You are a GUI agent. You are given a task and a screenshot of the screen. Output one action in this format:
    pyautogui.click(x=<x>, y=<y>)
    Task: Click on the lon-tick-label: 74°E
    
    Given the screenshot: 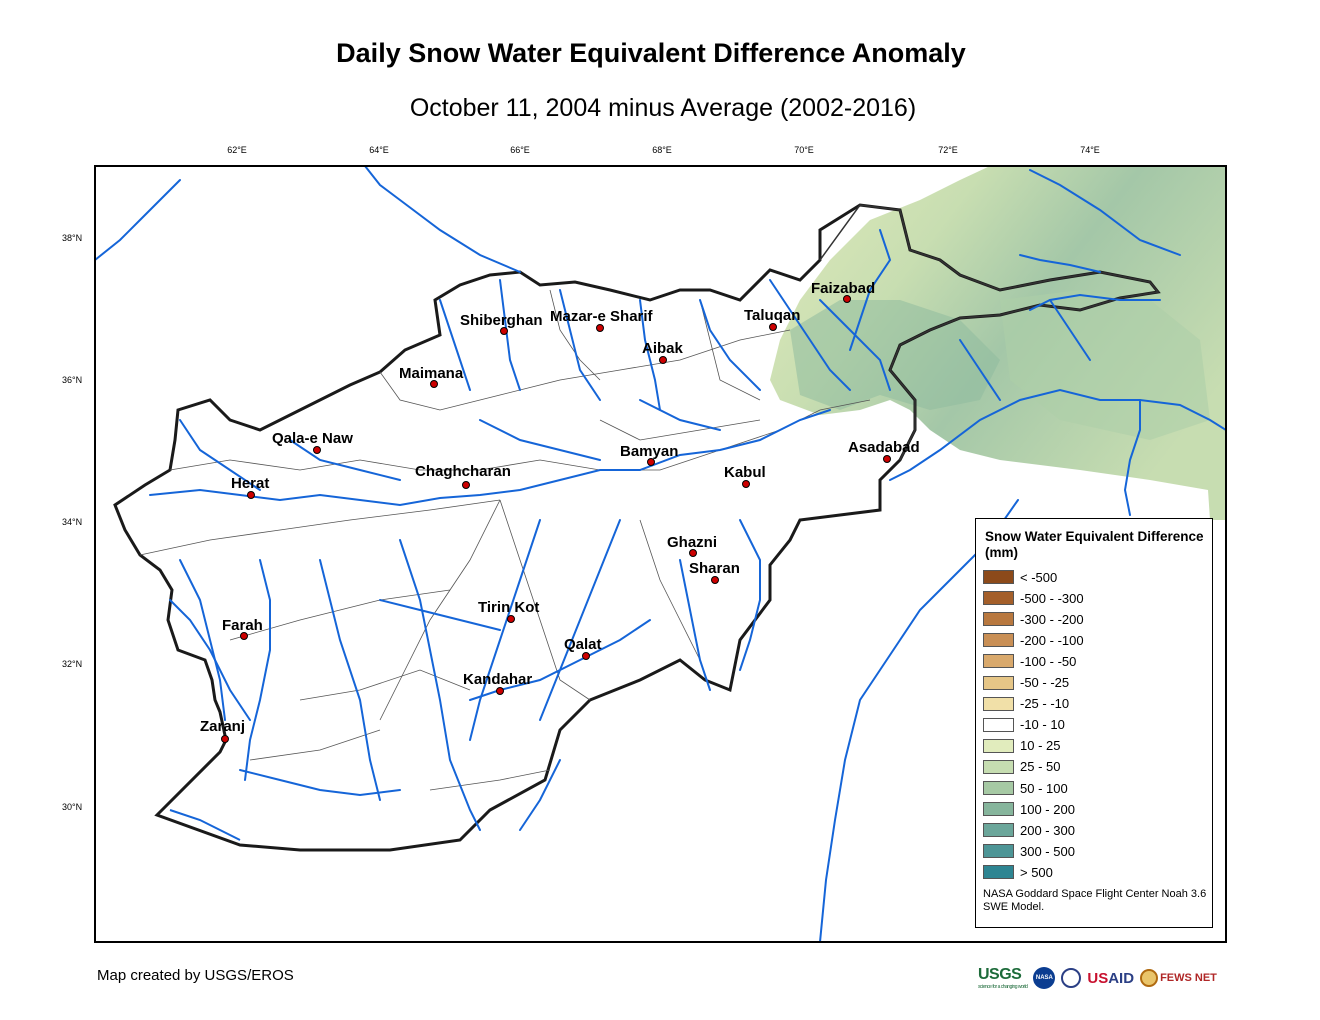 What is the action you would take?
    pyautogui.click(x=1090, y=150)
    